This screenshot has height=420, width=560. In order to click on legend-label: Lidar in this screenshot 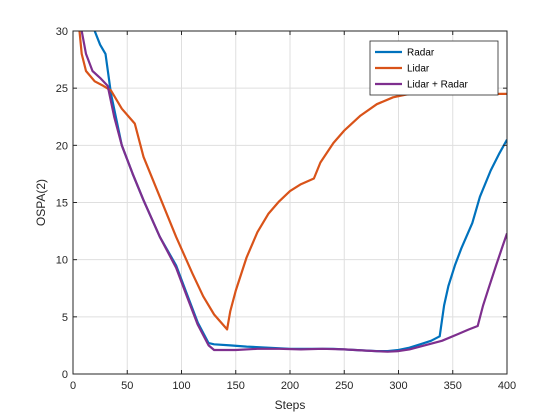, I will do `click(418, 69)`.